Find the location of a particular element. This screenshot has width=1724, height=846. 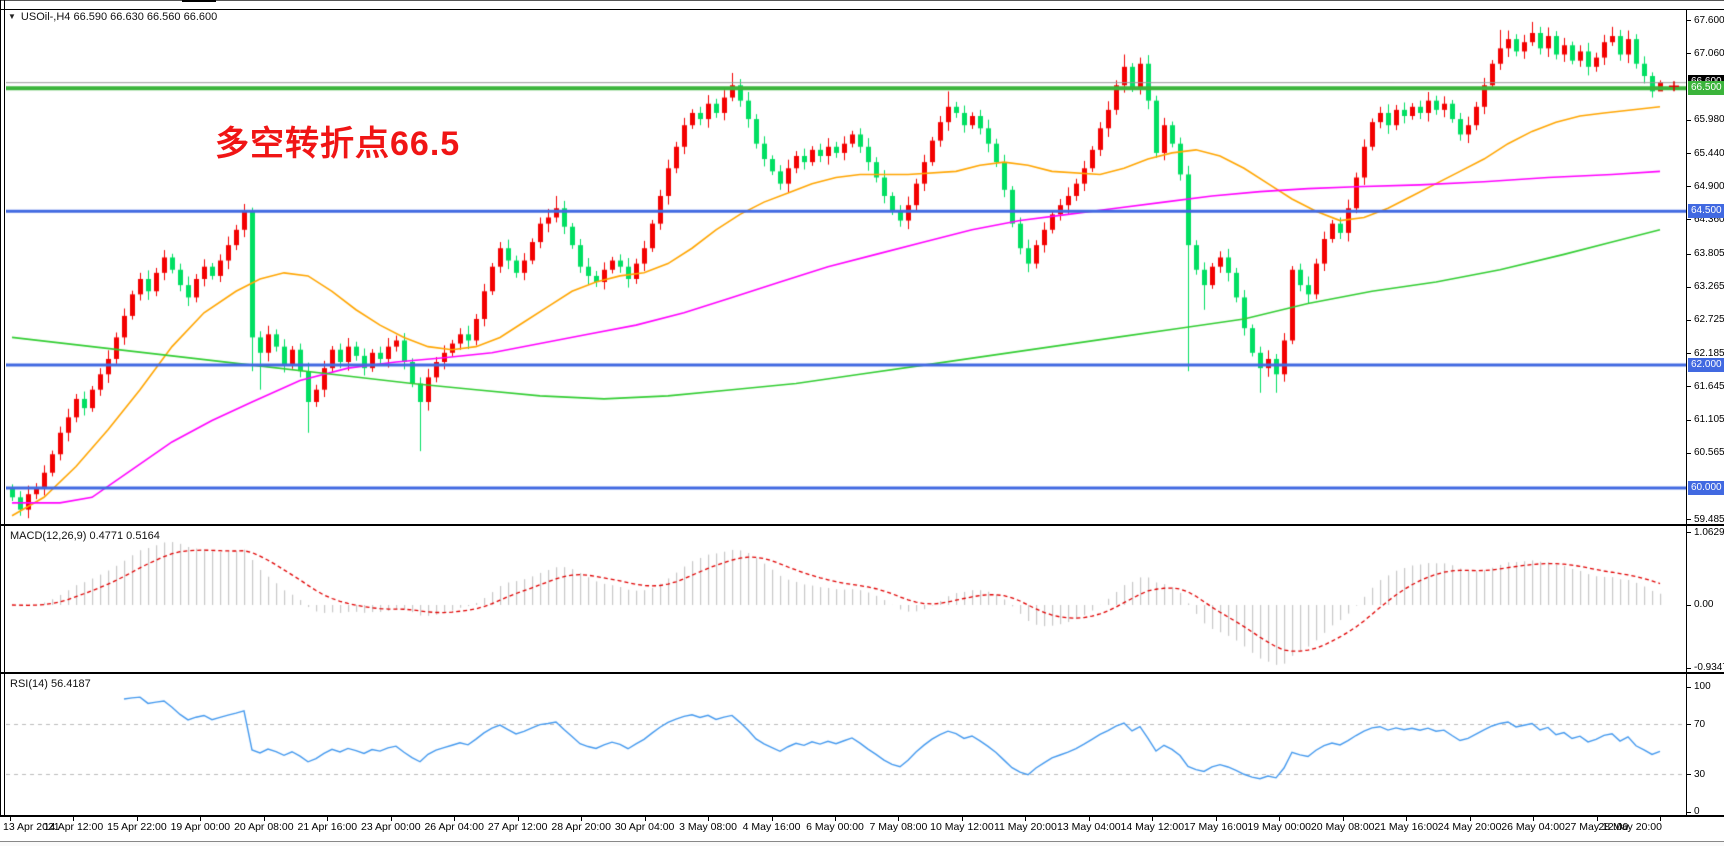

time-axis-label: 17 May 16:00 is located at coordinates (1215, 827).